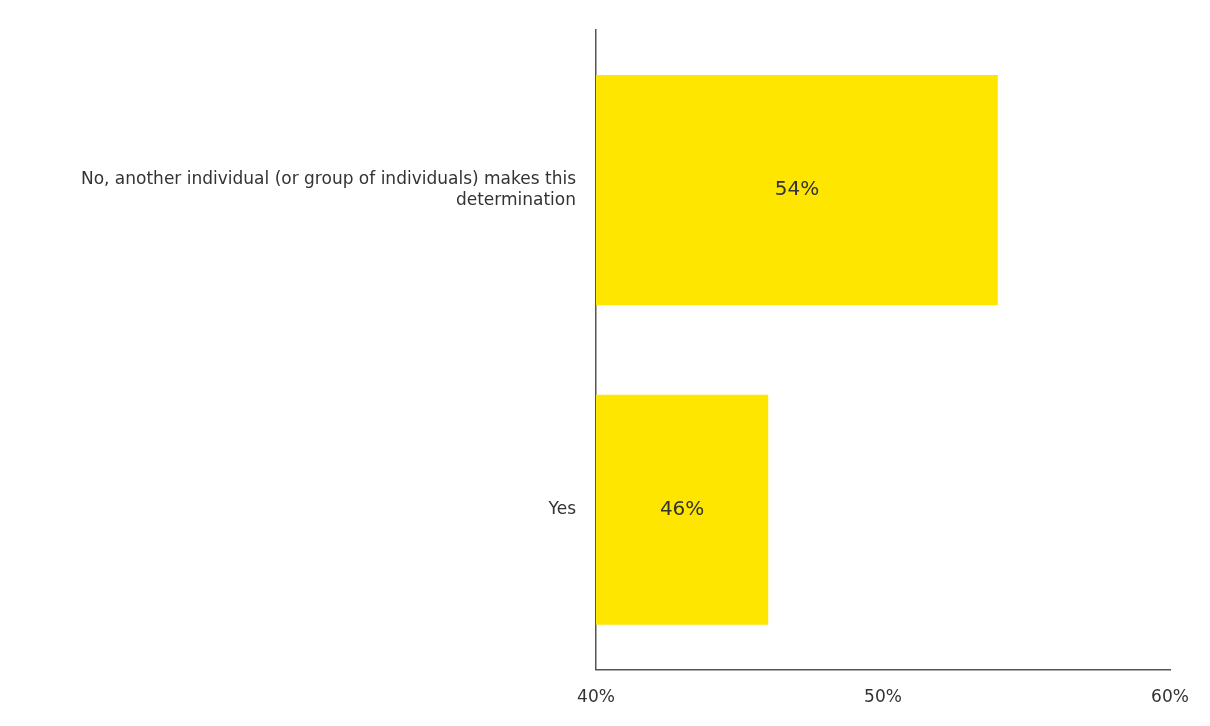 The height and width of the screenshot is (726, 1210). What do you see at coordinates (328, 188) in the screenshot?
I see `y-tick-label: No, another individual (or group of individuals) makes this determination` at bounding box center [328, 188].